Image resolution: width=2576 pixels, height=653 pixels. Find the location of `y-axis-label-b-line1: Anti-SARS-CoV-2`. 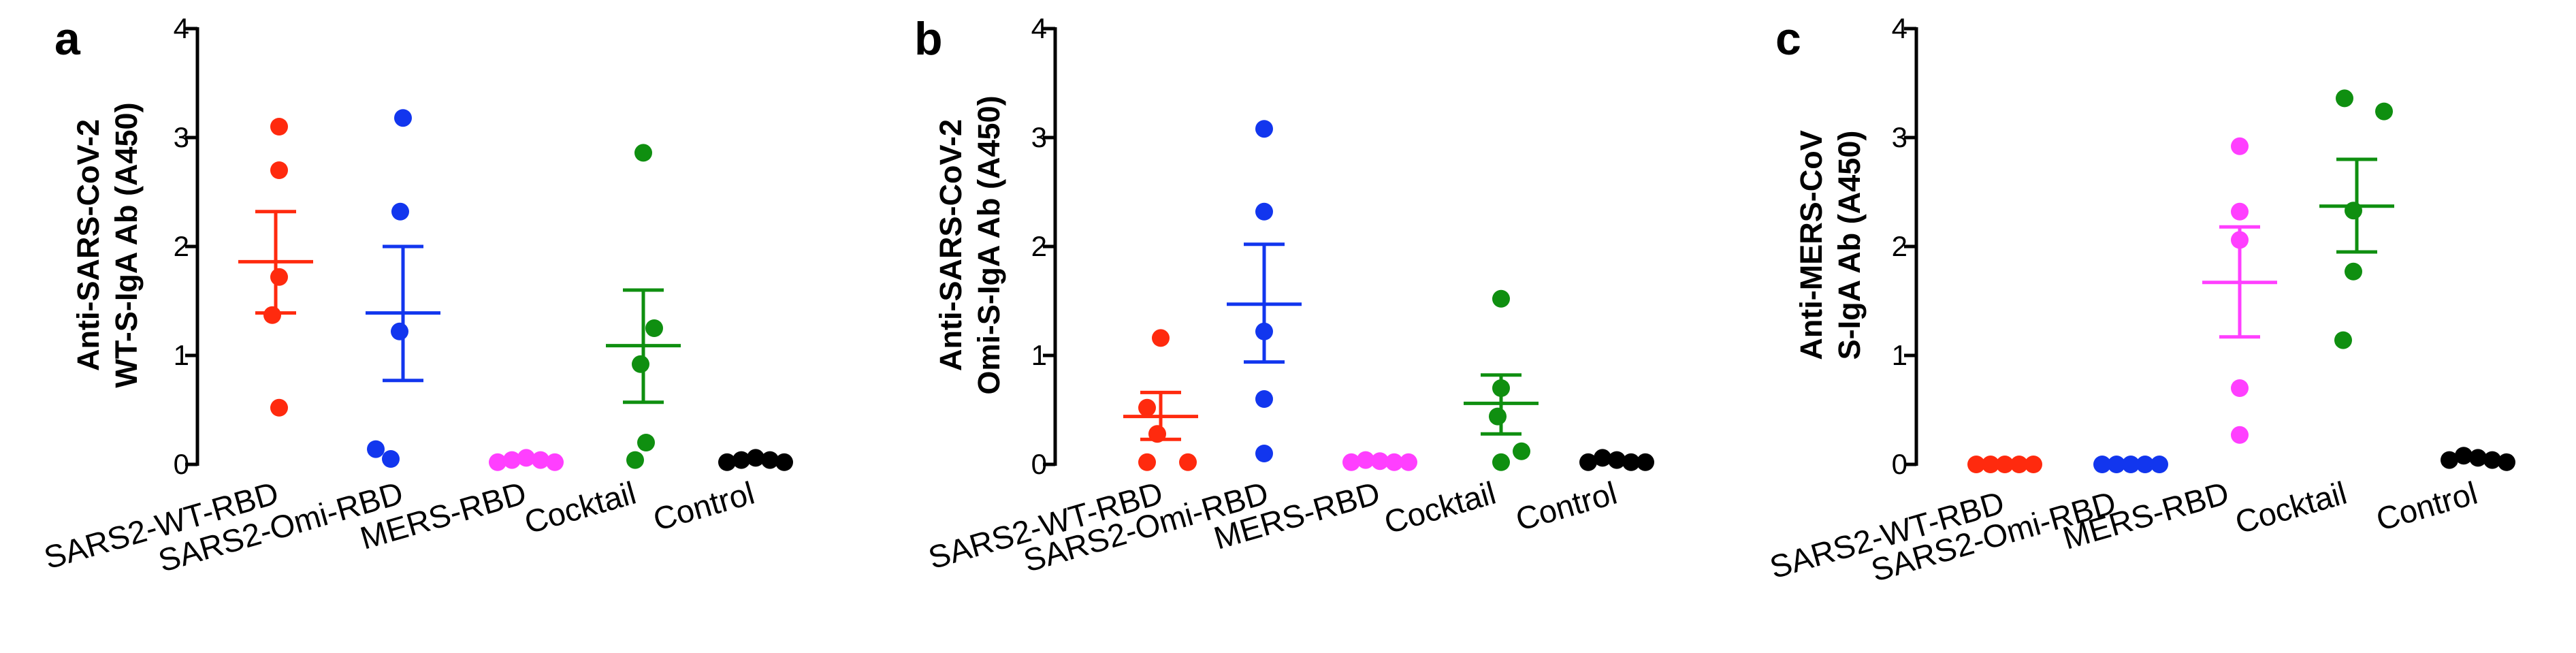

y-axis-label-b-line1: Anti-SARS-CoV-2 is located at coordinates (951, 245).